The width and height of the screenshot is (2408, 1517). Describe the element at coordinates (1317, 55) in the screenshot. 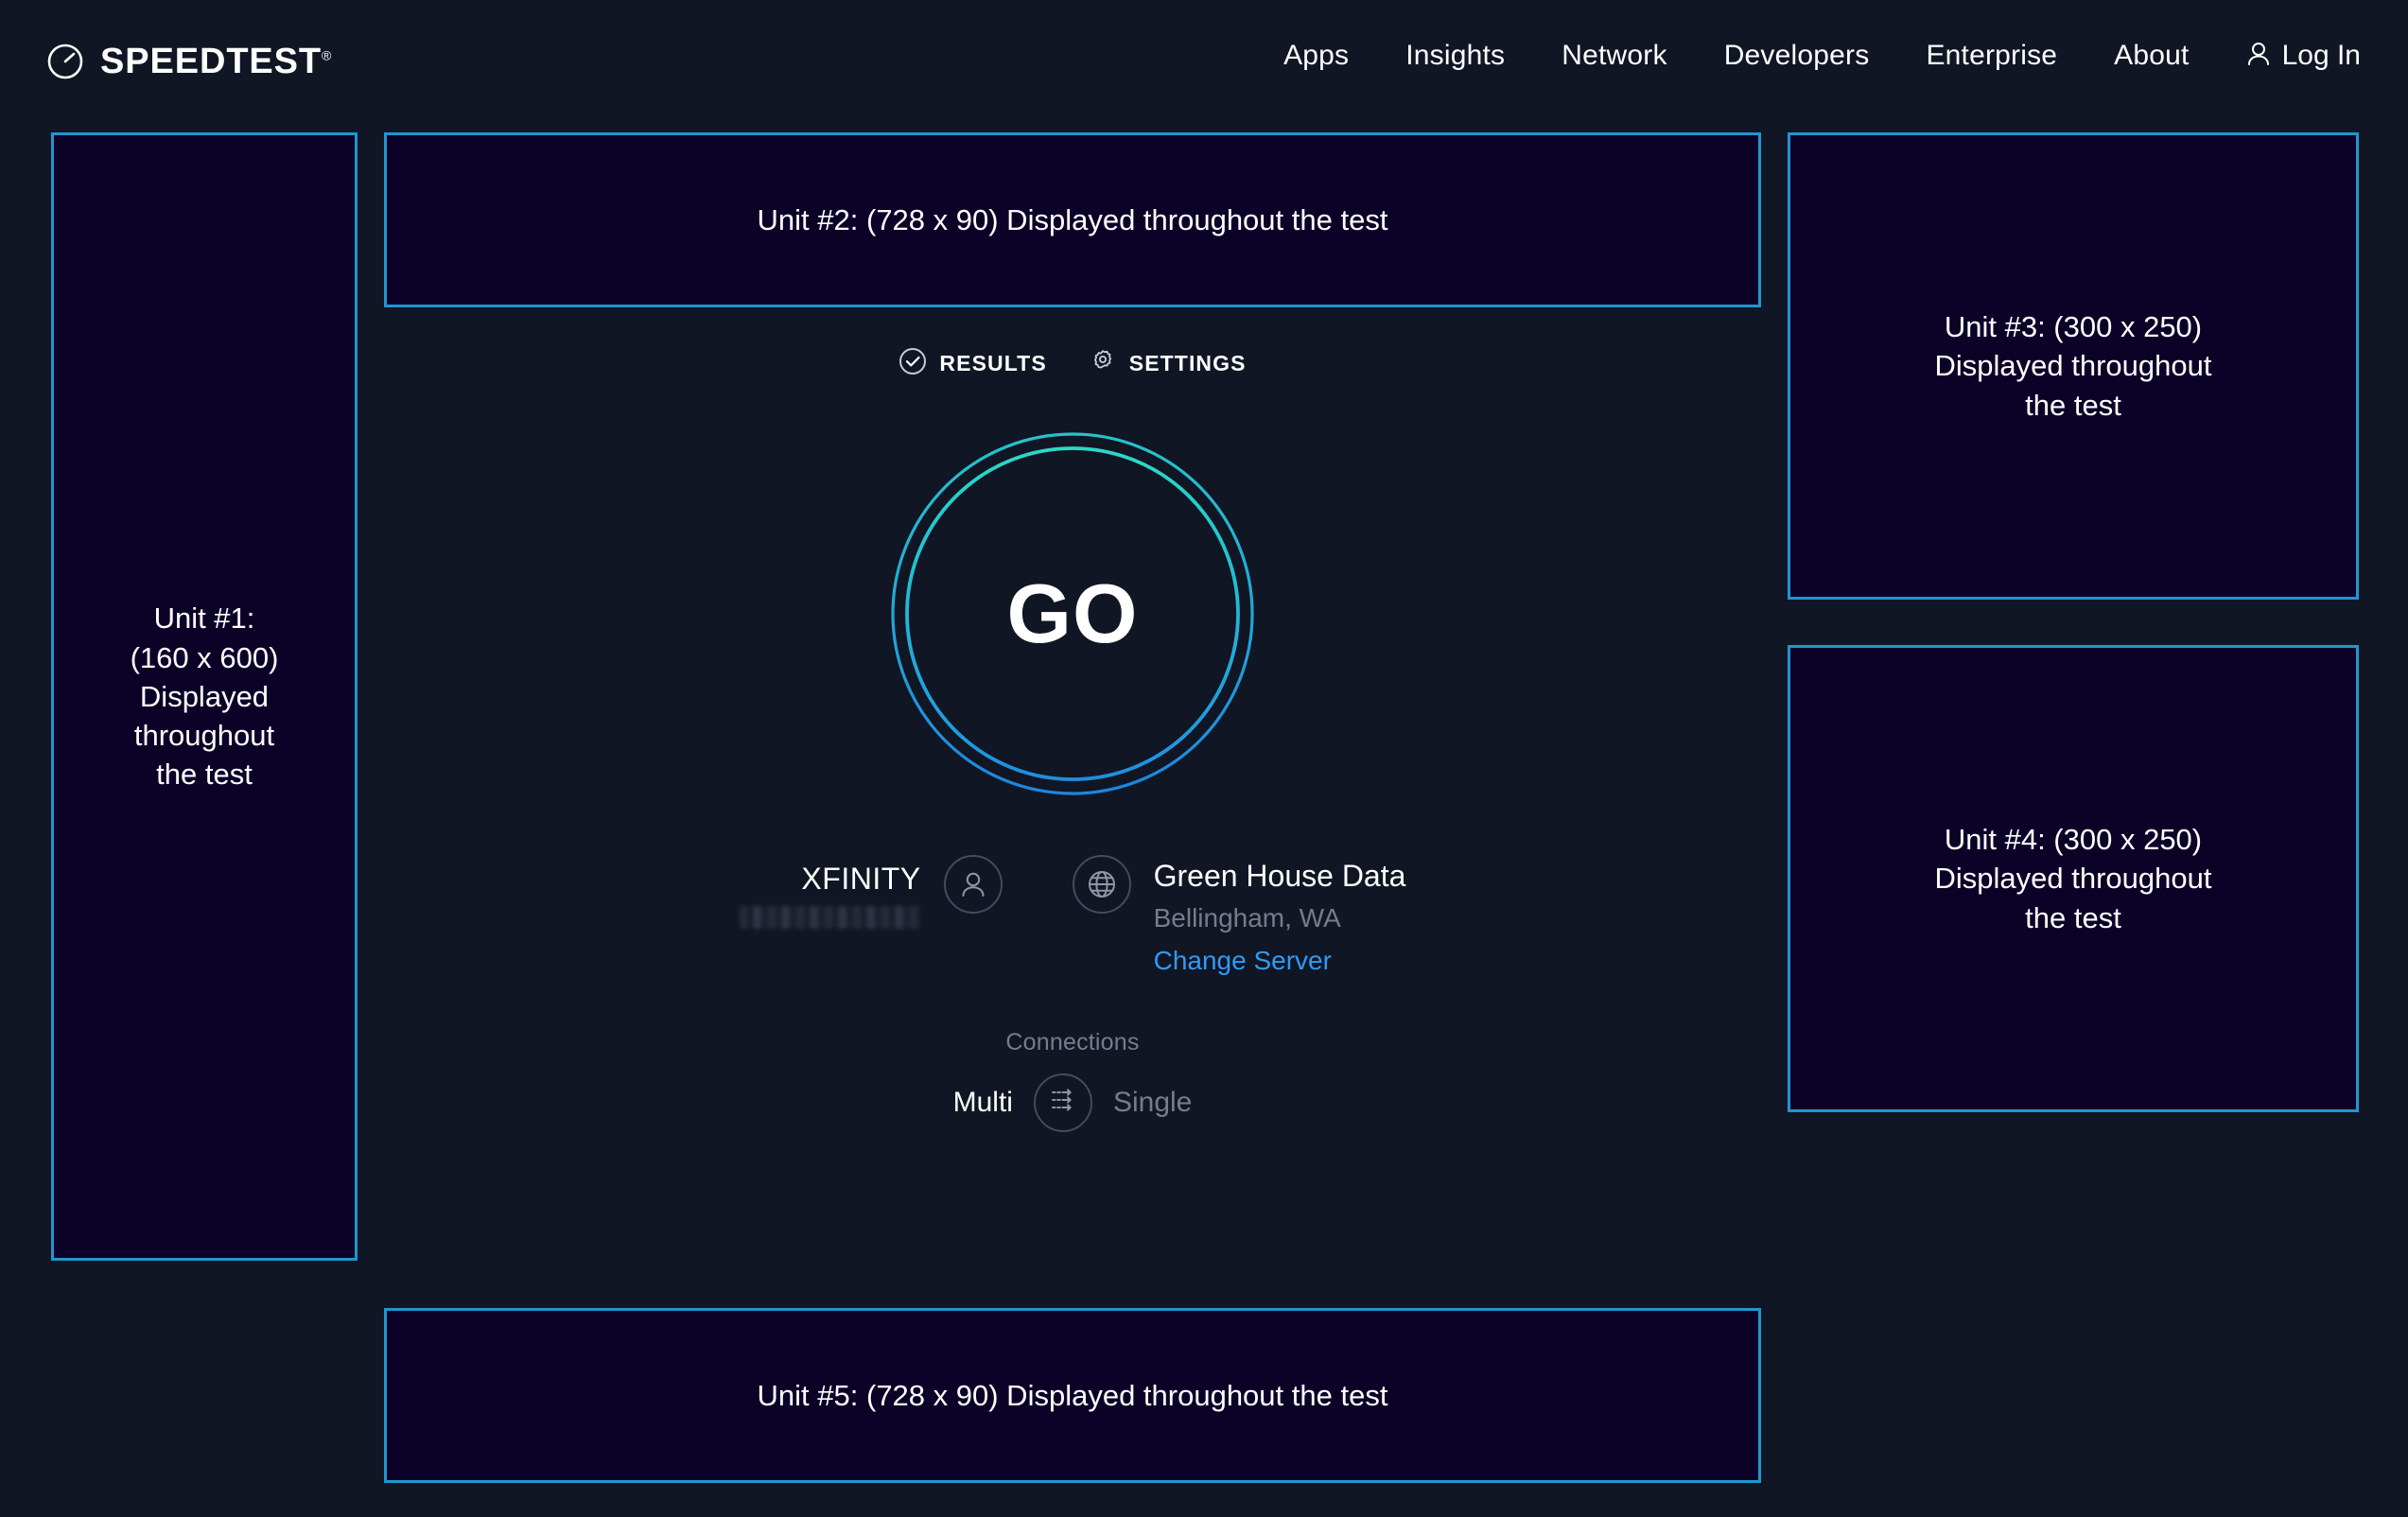

I see `nav-item-apps: Apps` at that location.